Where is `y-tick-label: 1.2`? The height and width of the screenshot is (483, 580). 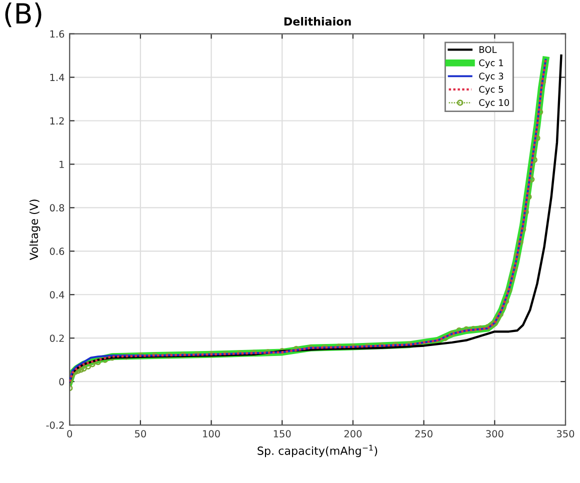 y-tick-label: 1.2 is located at coordinates (57, 120).